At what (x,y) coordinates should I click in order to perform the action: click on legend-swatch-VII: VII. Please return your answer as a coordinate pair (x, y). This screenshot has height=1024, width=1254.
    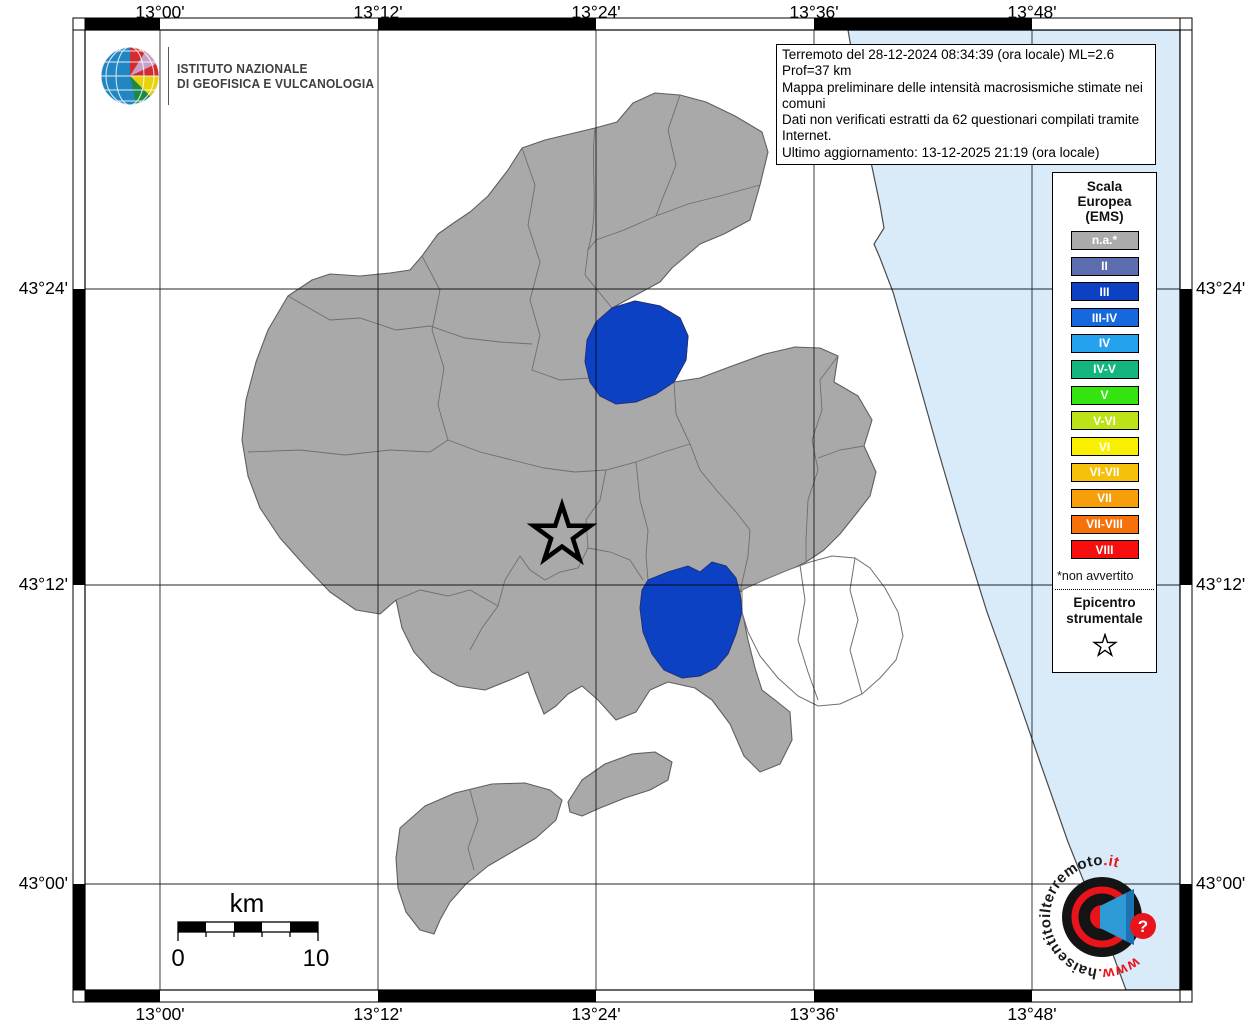
    Looking at the image, I should click on (1104, 498).